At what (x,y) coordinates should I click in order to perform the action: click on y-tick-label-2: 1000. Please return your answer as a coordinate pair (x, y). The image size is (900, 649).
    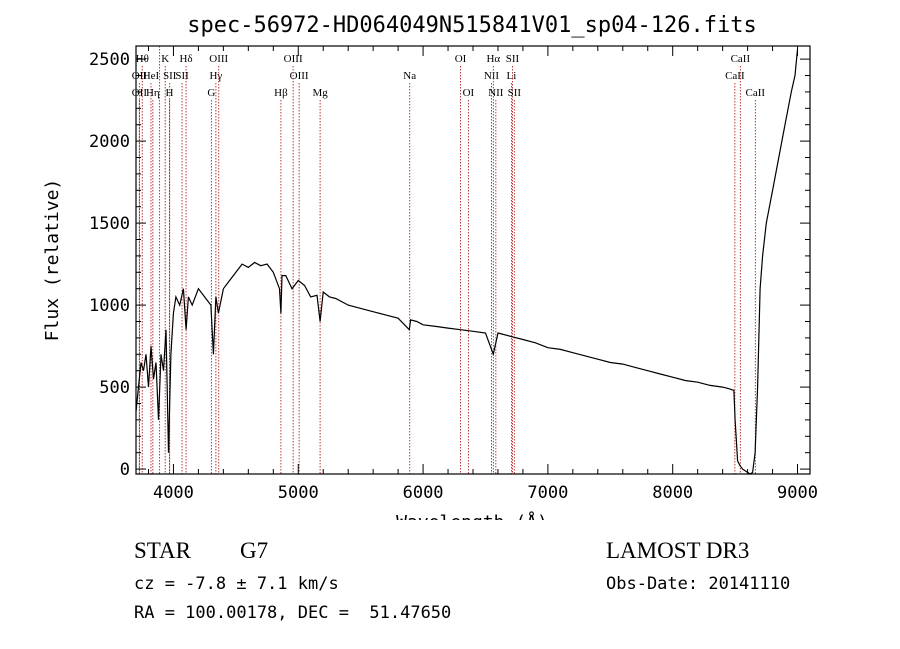
    Looking at the image, I should click on (109, 306).